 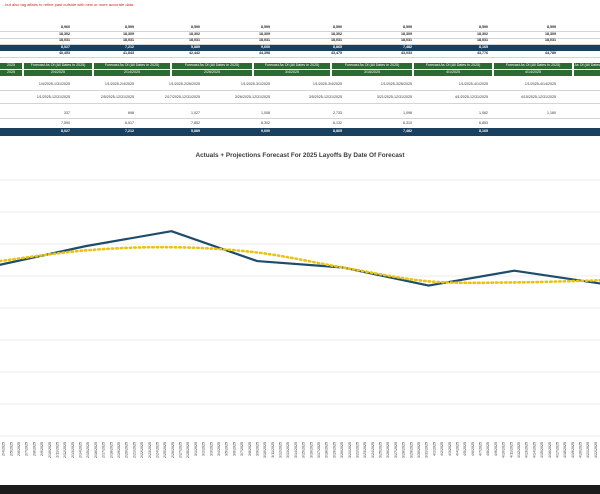 What do you see at coordinates (550, 53) in the screenshot?
I see `table-cell: 44,789` at bounding box center [550, 53].